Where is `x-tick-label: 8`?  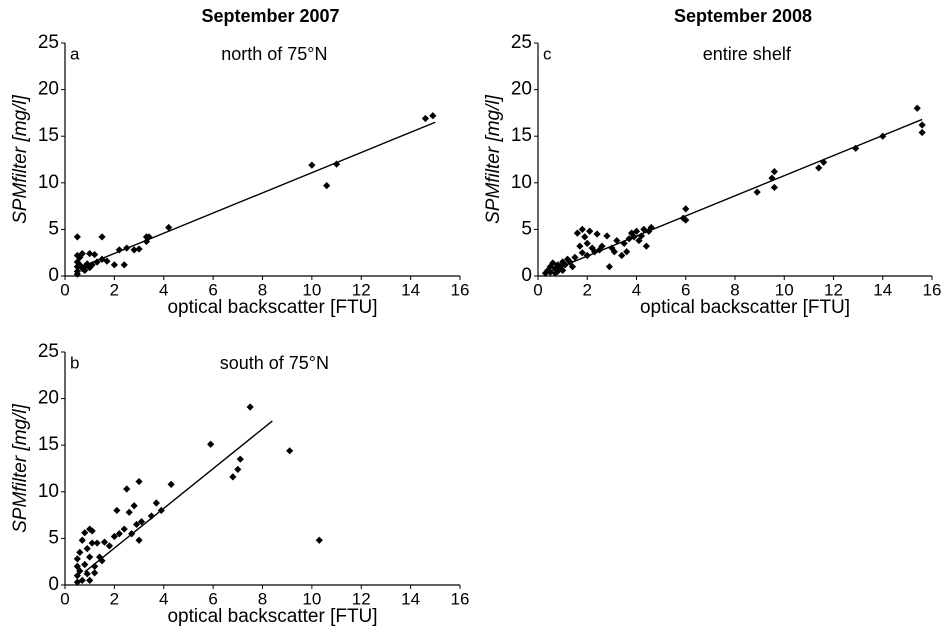 x-tick-label: 8 is located at coordinates (262, 598).